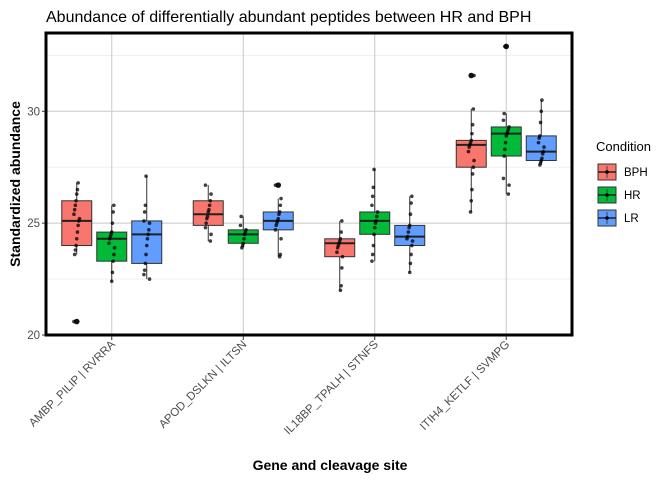 The image size is (672, 480). Describe the element at coordinates (330, 465) in the screenshot. I see `x-axis-title: Gene and cleavage site` at that location.